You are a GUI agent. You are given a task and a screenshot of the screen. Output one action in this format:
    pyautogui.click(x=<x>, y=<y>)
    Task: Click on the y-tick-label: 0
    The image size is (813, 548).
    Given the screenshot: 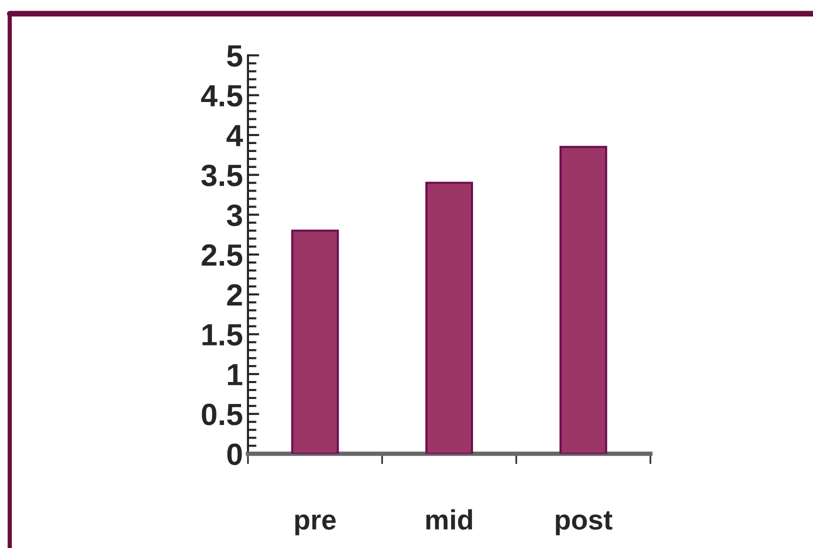 What is the action you would take?
    pyautogui.click(x=234, y=454)
    